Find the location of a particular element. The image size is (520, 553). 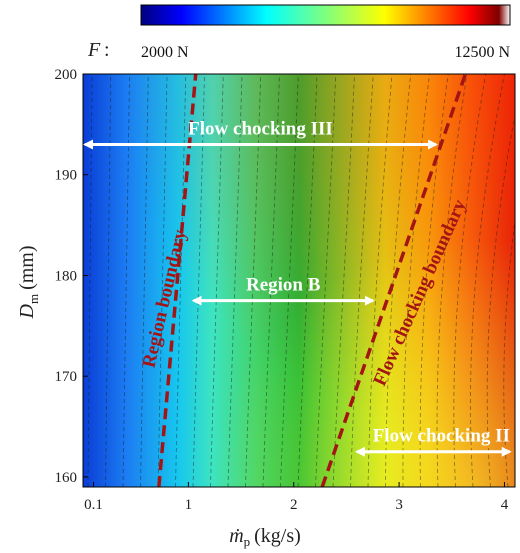

annotation-label: Flow chocking III is located at coordinates (260, 129).